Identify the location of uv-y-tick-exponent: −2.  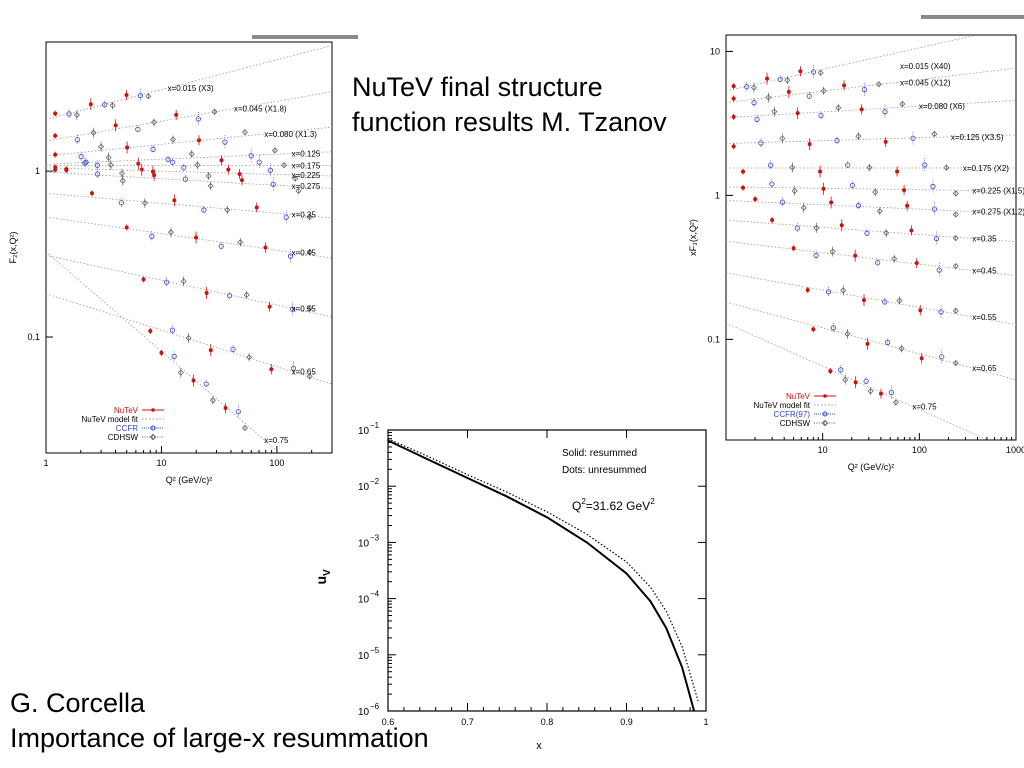
(375, 481).